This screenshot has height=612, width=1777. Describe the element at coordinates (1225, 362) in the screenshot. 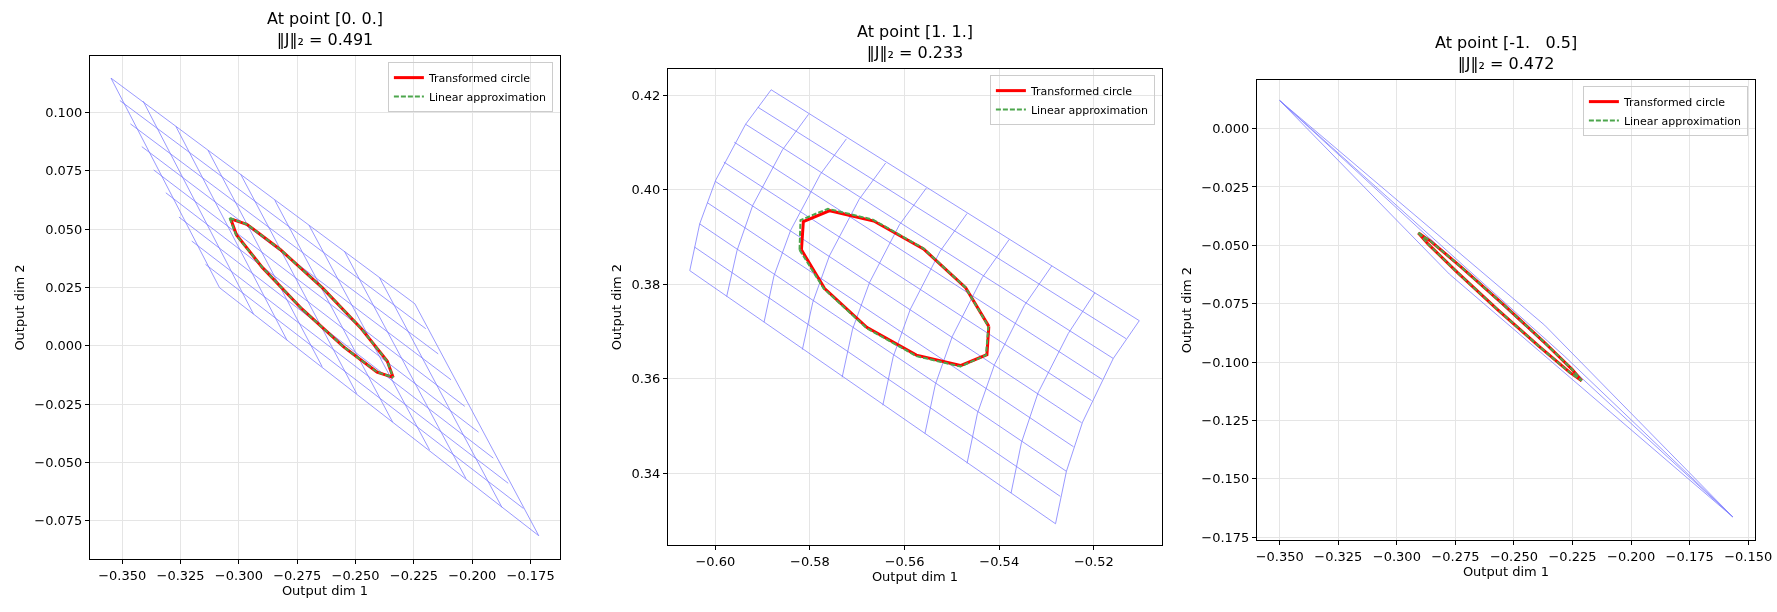

I see `y-tick-label: −0.100` at that location.